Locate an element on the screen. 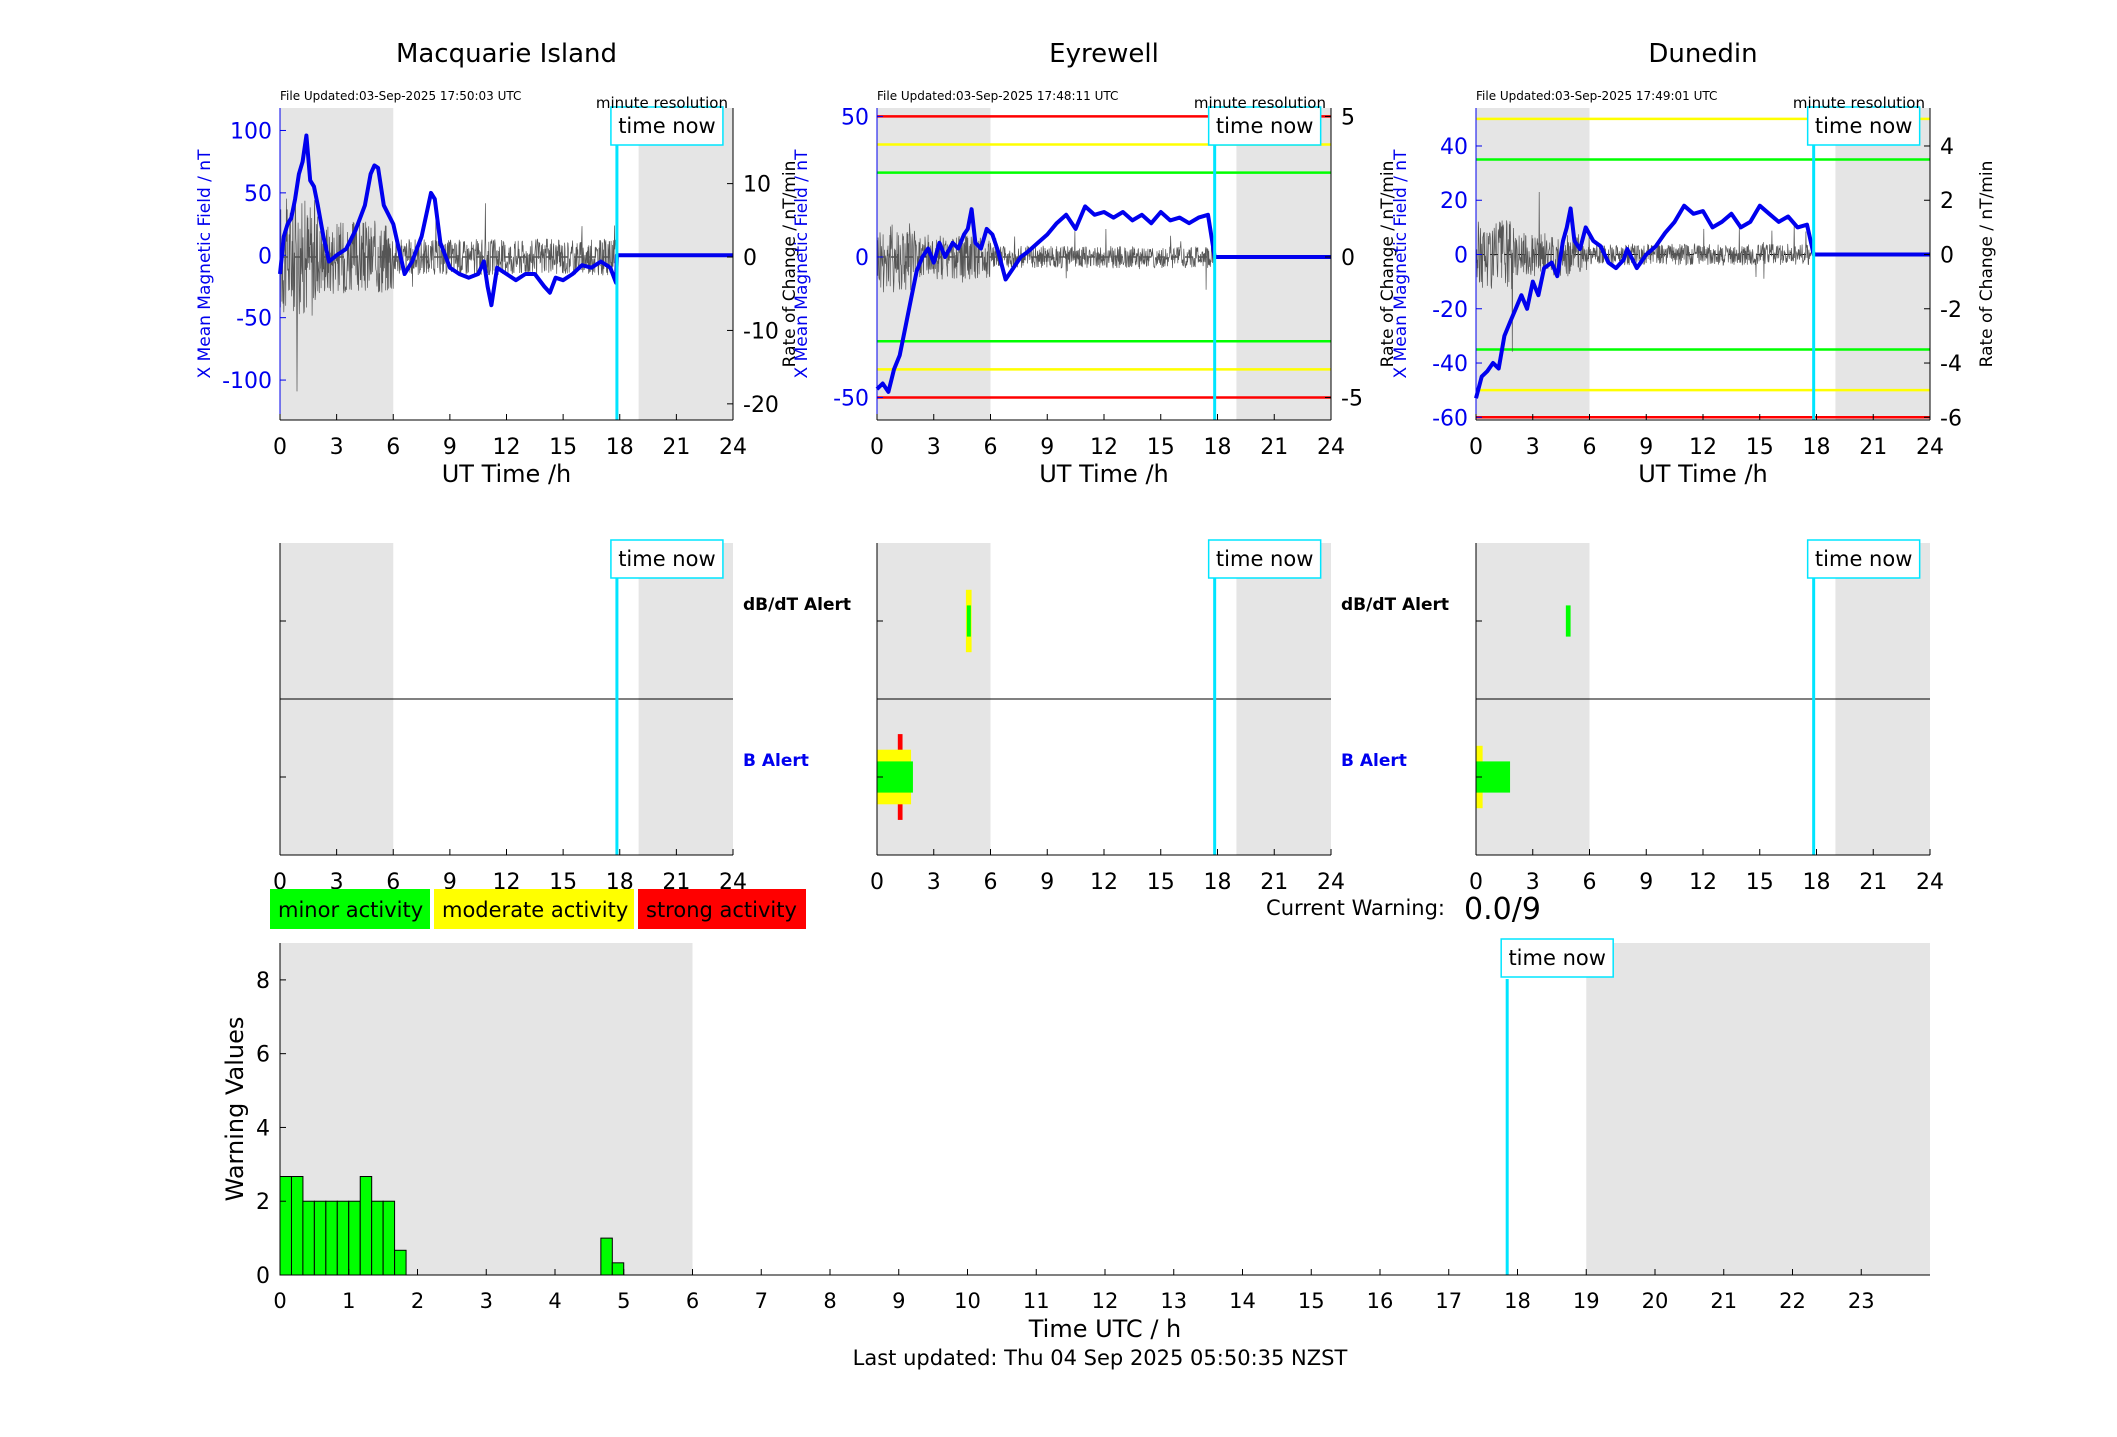  y-tick-label-left: -50 is located at coordinates (254, 319).